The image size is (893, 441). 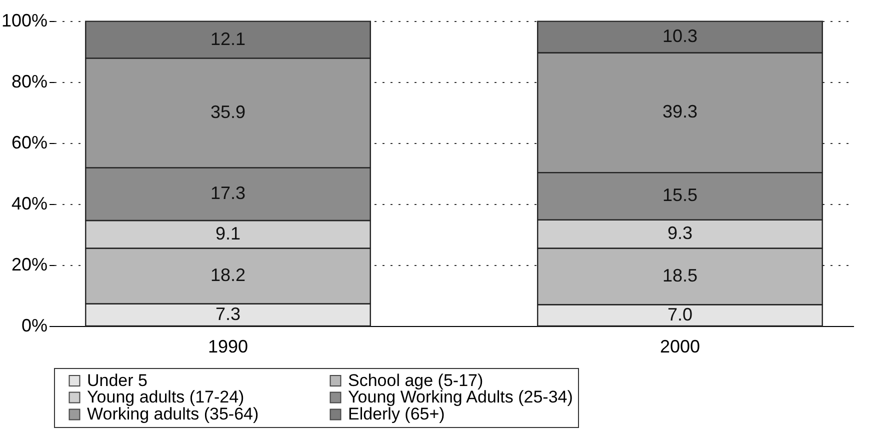 I want to click on data-label: 9.1, so click(x=228, y=233).